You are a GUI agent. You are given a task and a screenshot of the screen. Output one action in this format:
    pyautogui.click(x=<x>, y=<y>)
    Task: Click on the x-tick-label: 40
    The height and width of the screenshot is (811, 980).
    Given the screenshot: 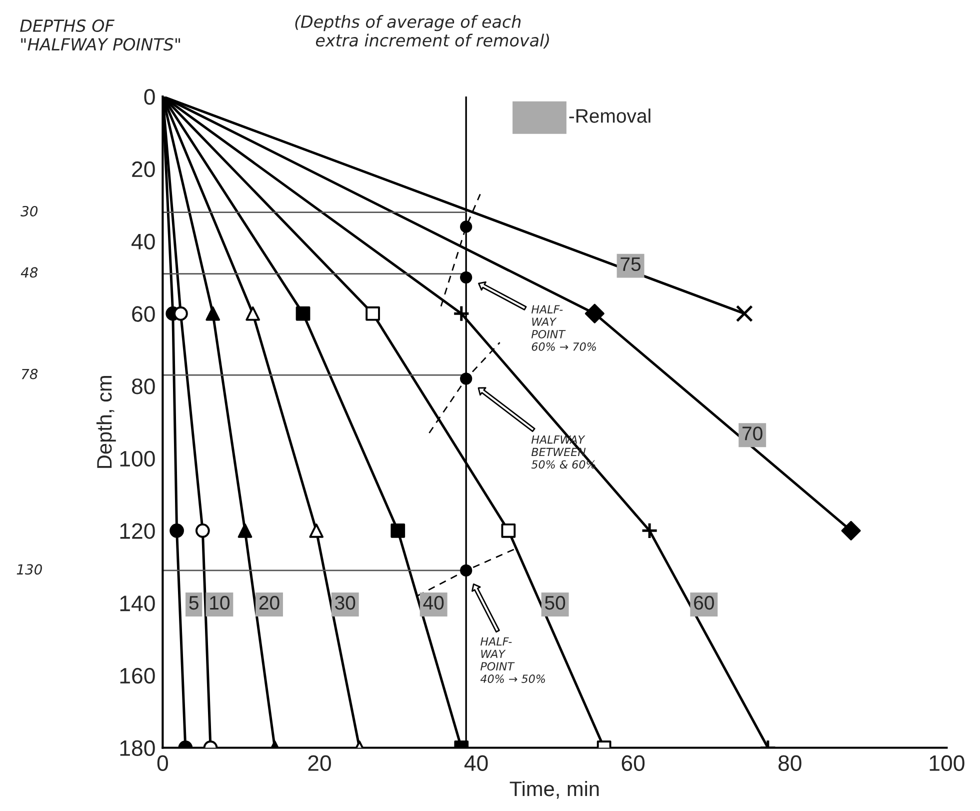 What is the action you would take?
    pyautogui.click(x=476, y=763)
    